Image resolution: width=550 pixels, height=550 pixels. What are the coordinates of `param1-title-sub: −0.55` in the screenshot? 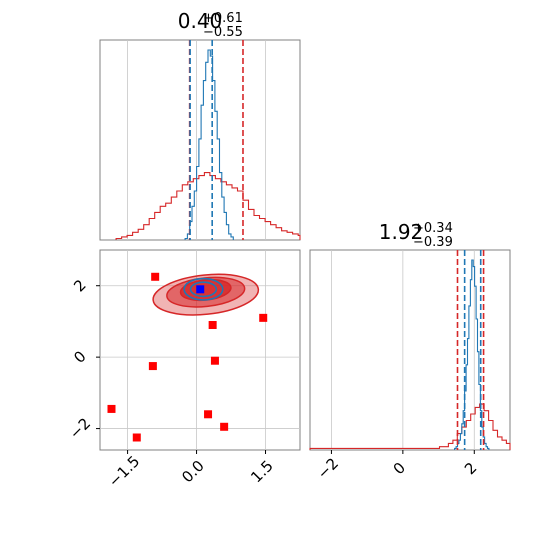 It's located at (223, 32).